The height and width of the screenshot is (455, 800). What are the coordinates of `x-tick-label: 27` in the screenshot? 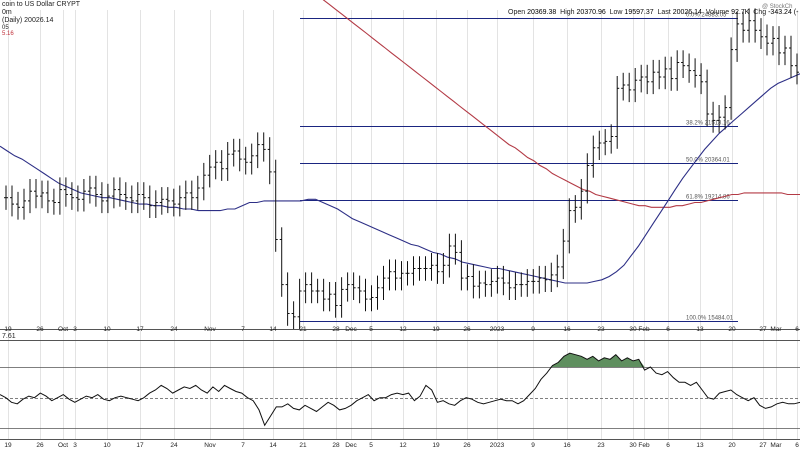 It's located at (763, 329).